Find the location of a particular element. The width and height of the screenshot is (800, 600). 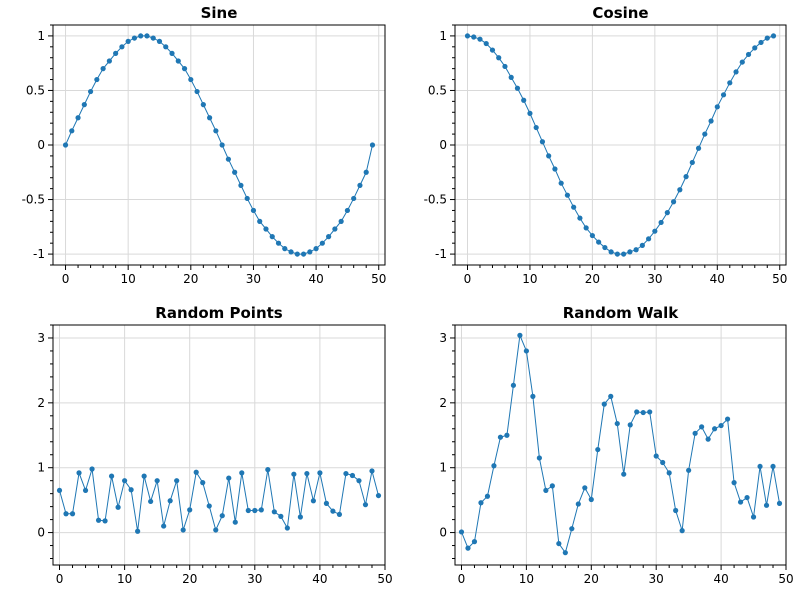

x-tick-label: 50 is located at coordinates (384, 579).